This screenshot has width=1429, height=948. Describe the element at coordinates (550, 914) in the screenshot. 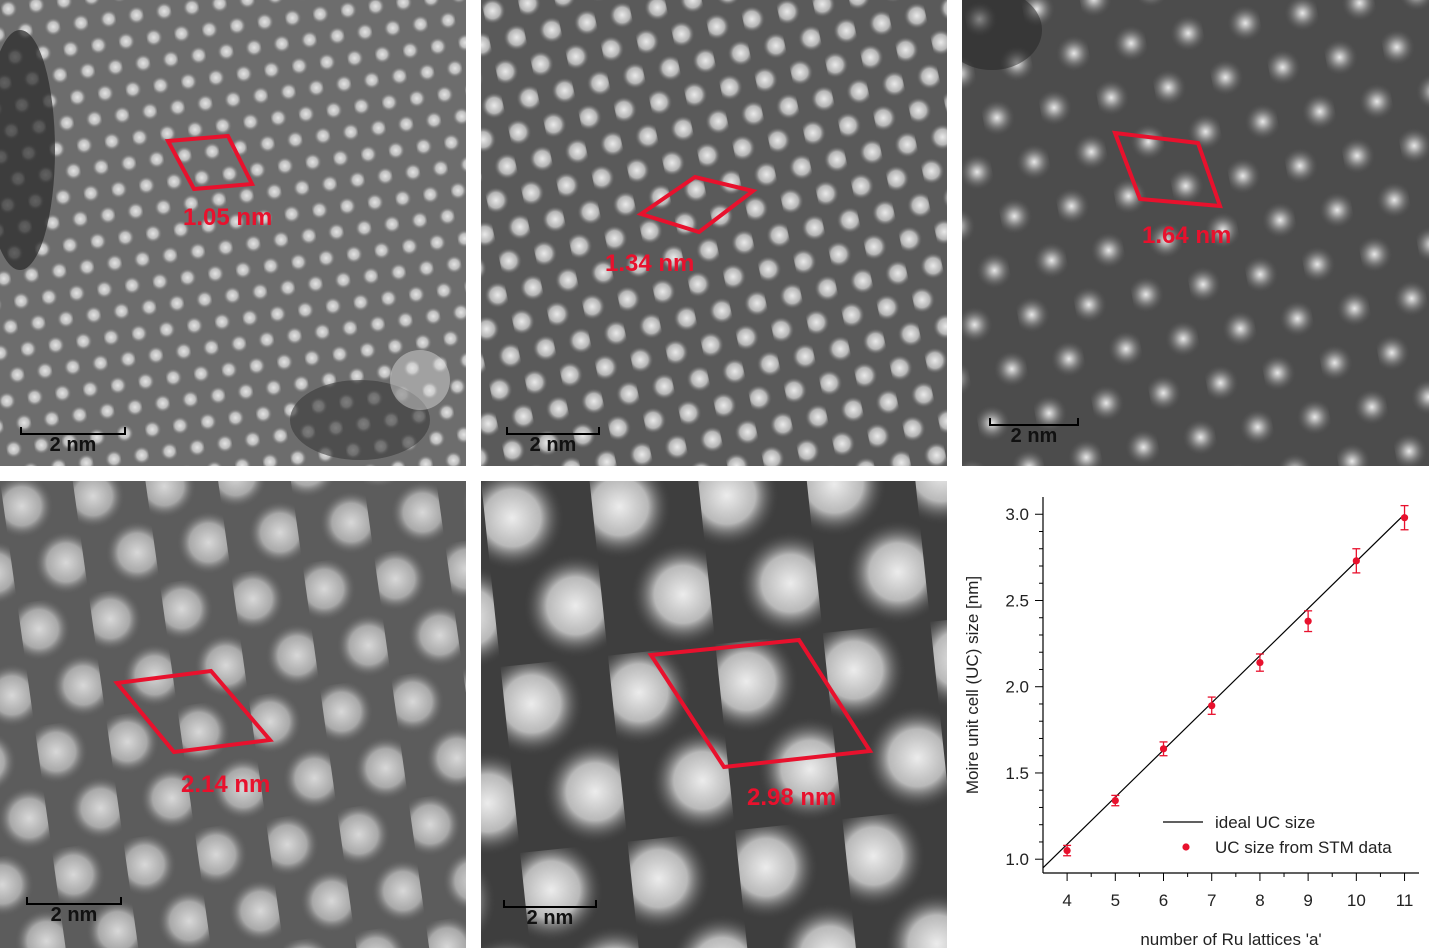

I see `scale-bar-5: 2 nm` at that location.